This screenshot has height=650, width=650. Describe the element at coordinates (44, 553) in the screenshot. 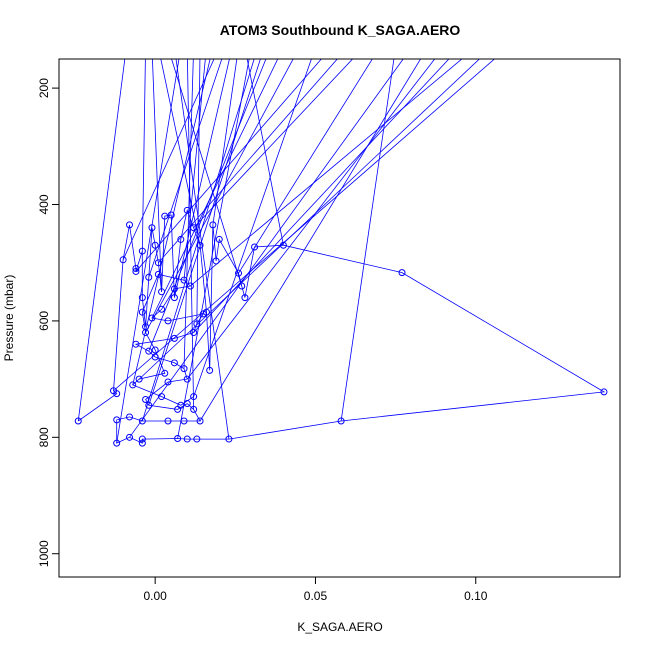

I see `y-tick-label: 1000` at that location.